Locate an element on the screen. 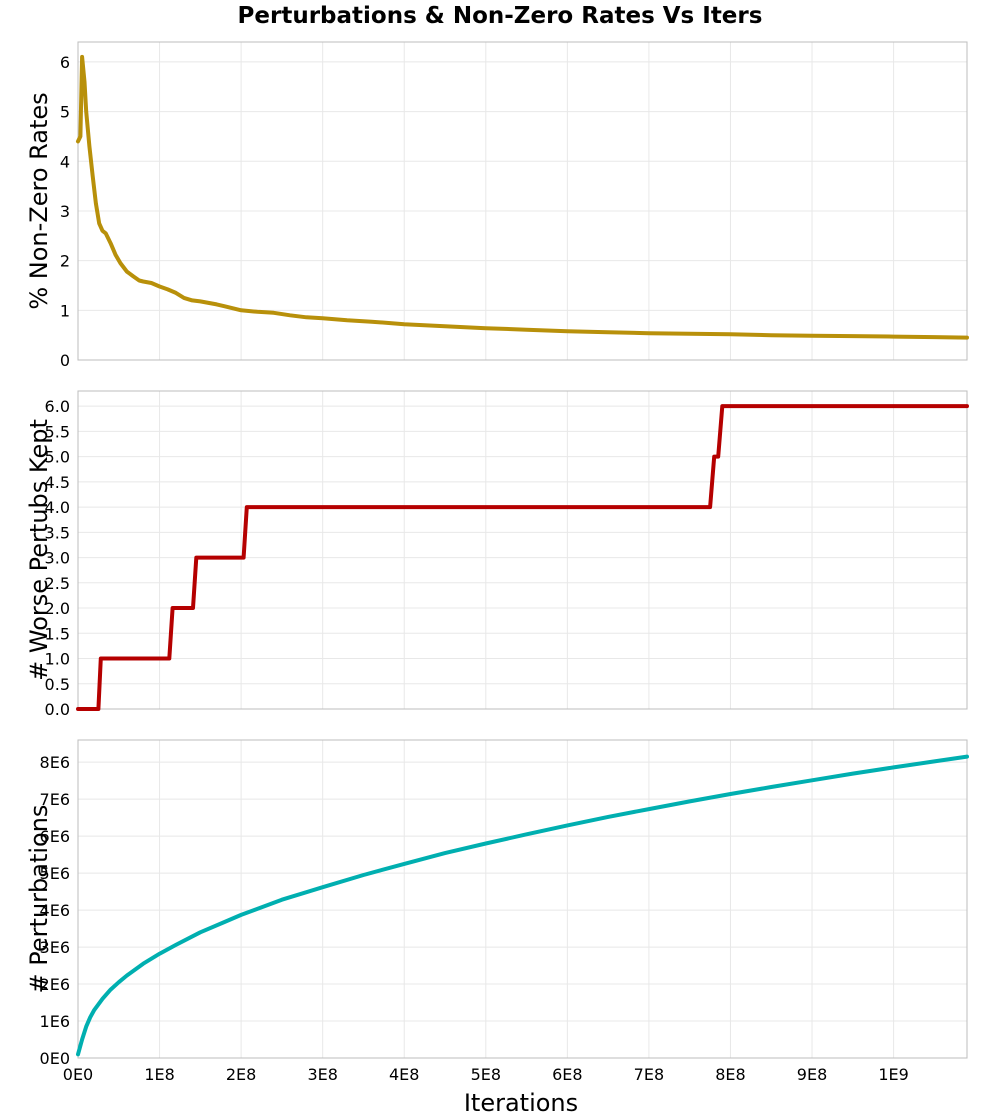 Image resolution: width=1000 pixels, height=1120 pixels. x-tick-label: 5E8 is located at coordinates (486, 1074).